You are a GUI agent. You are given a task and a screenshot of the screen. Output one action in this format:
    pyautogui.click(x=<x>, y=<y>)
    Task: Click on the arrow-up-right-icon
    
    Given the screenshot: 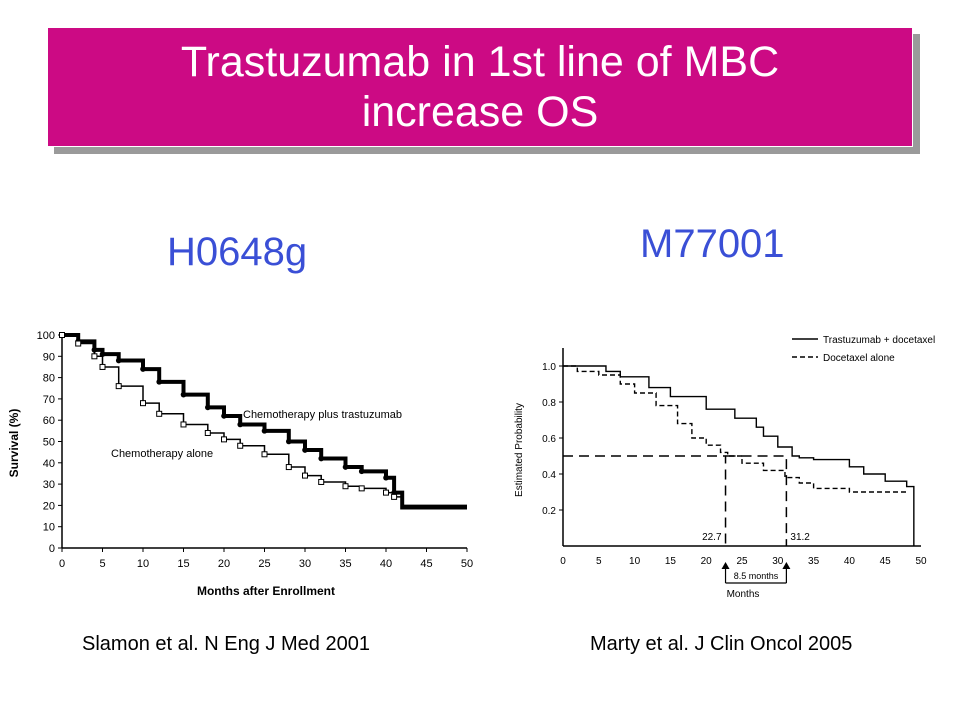 What is the action you would take?
    pyautogui.click(x=786, y=565)
    